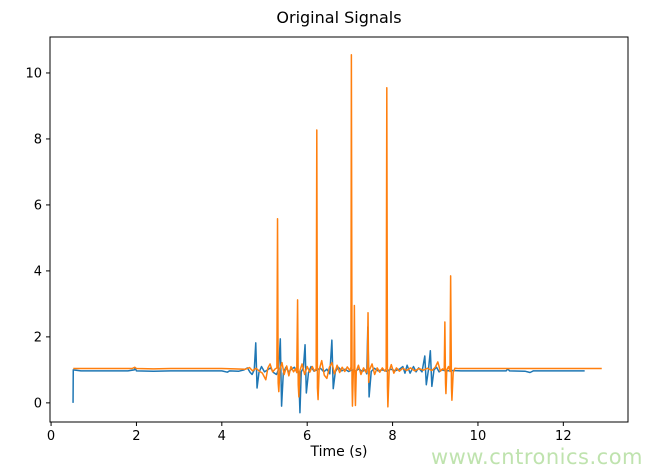 The image size is (653, 474). Describe the element at coordinates (51, 436) in the screenshot. I see `x-tick-label: 0` at that location.